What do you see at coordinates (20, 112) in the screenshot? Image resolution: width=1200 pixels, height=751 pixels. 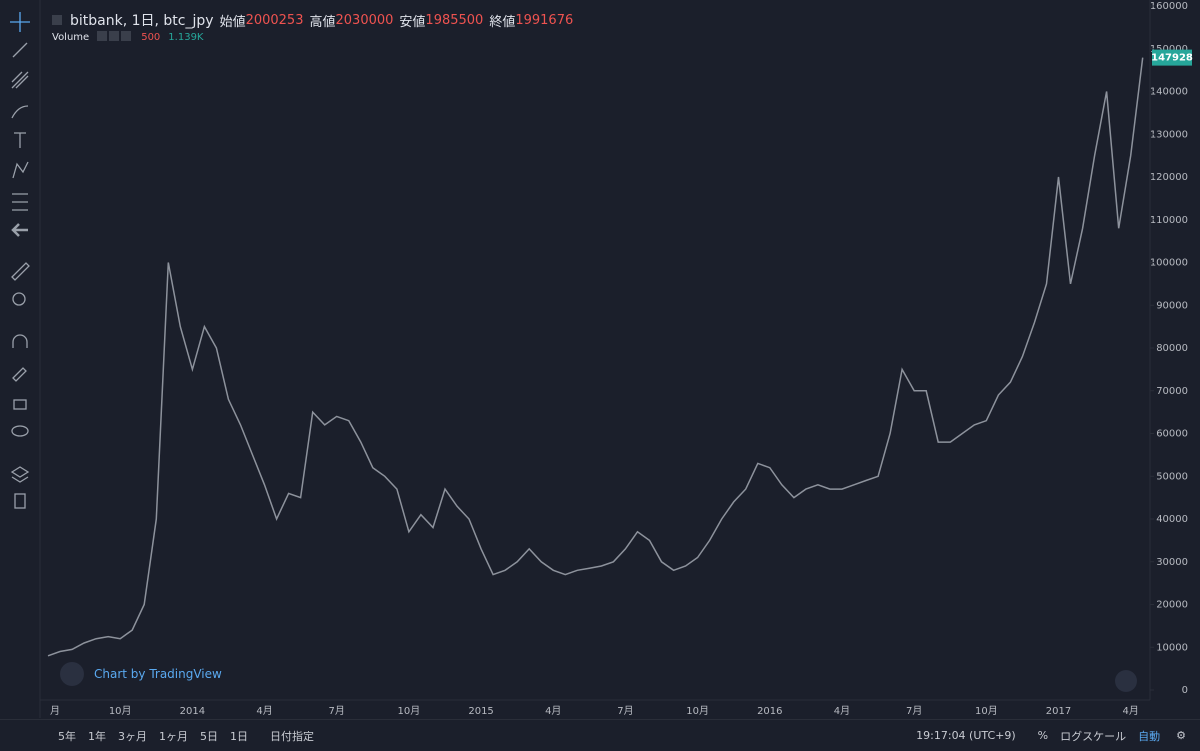 I see `brush-tool` at bounding box center [20, 112].